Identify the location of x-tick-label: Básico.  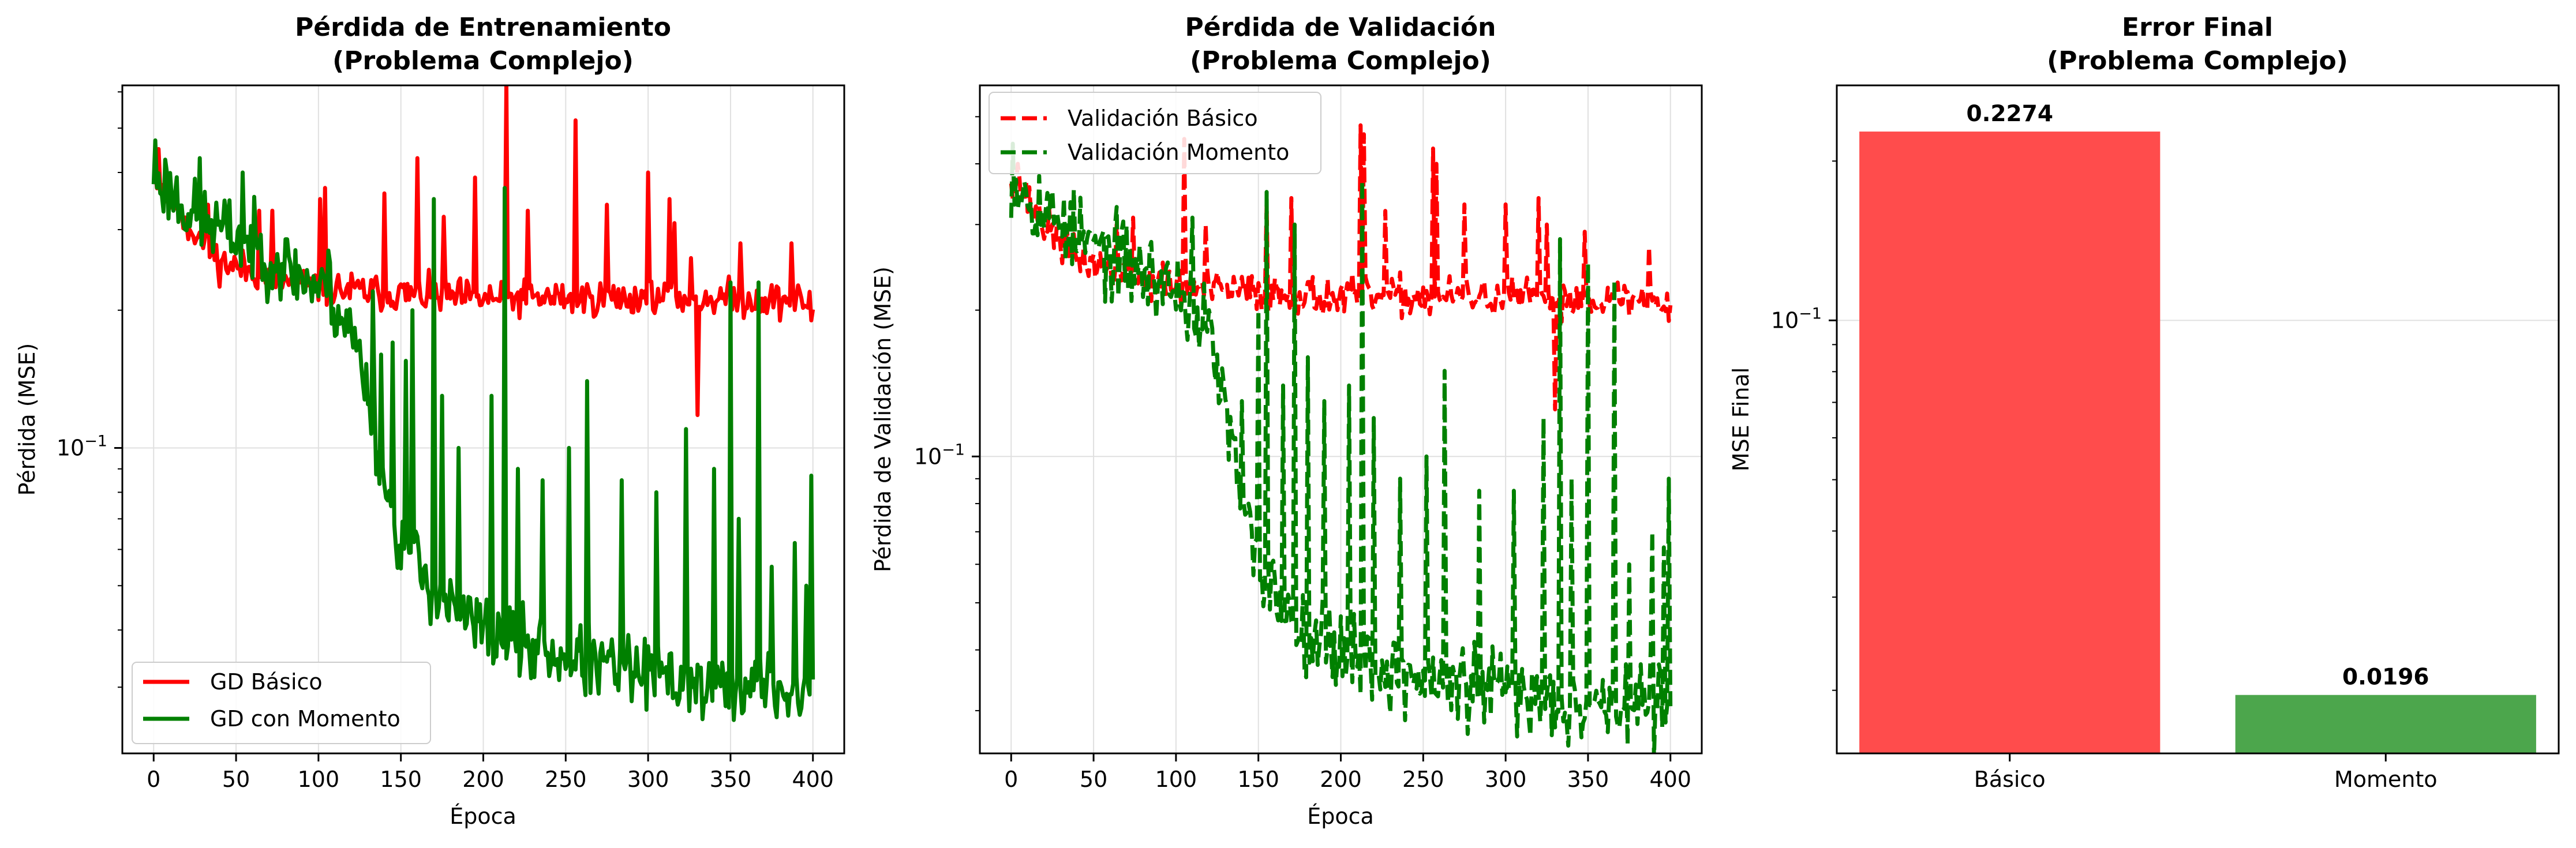
(2010, 779).